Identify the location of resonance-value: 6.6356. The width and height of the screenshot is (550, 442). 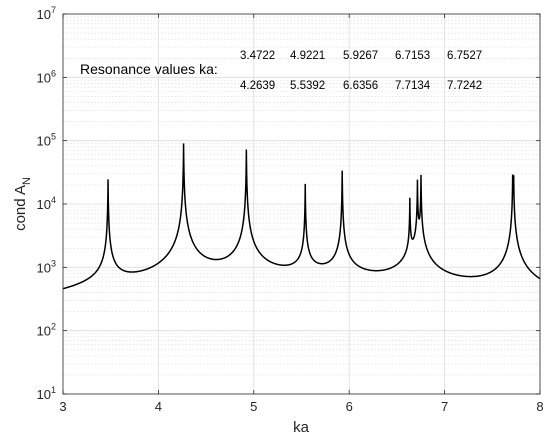
(360, 86).